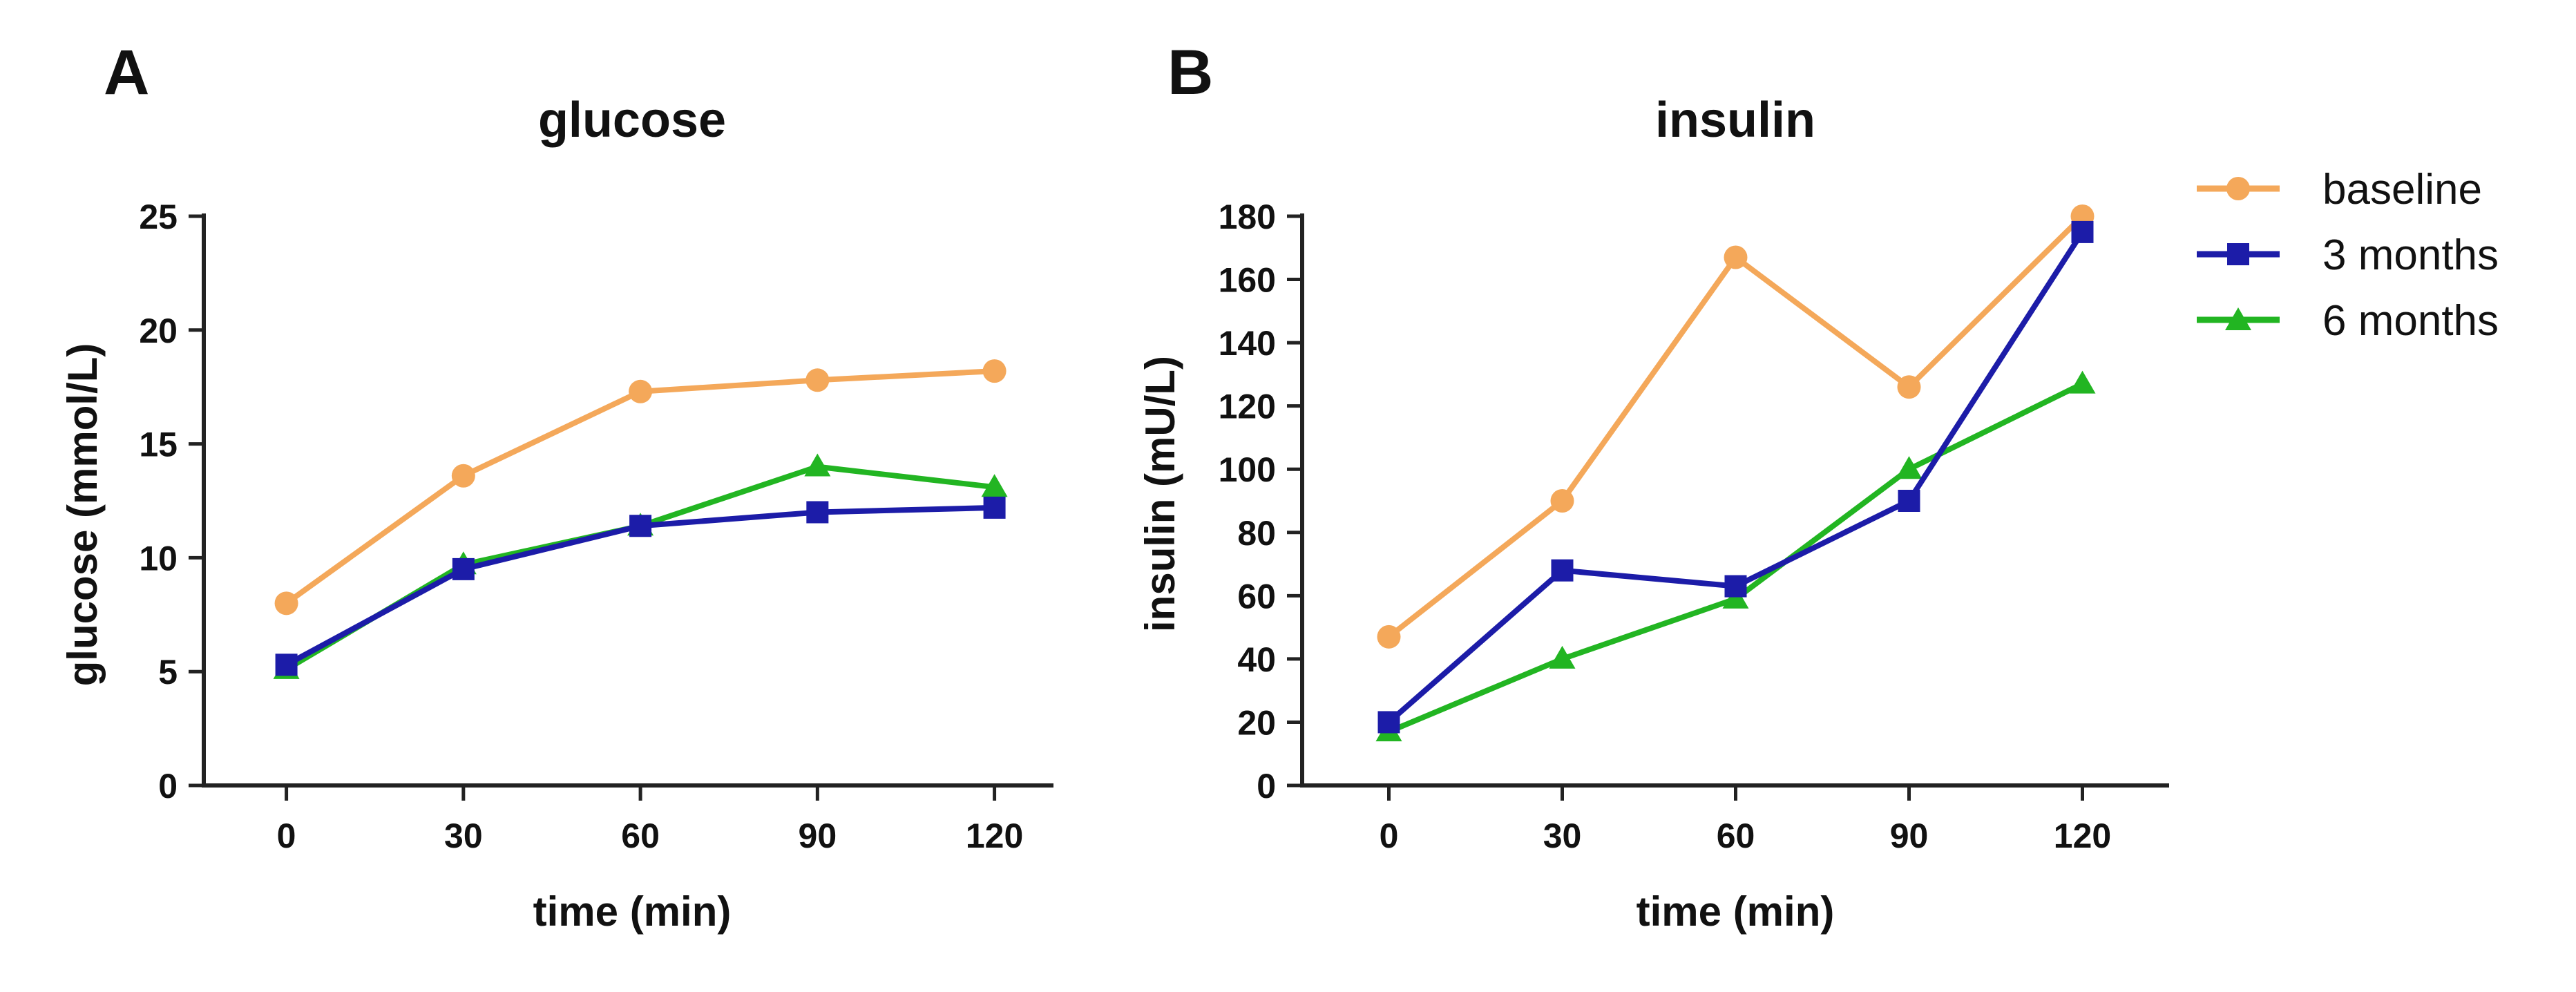 The image size is (2576, 992). Describe the element at coordinates (1257, 659) in the screenshot. I see `y-tick-label-insulin: 40` at that location.